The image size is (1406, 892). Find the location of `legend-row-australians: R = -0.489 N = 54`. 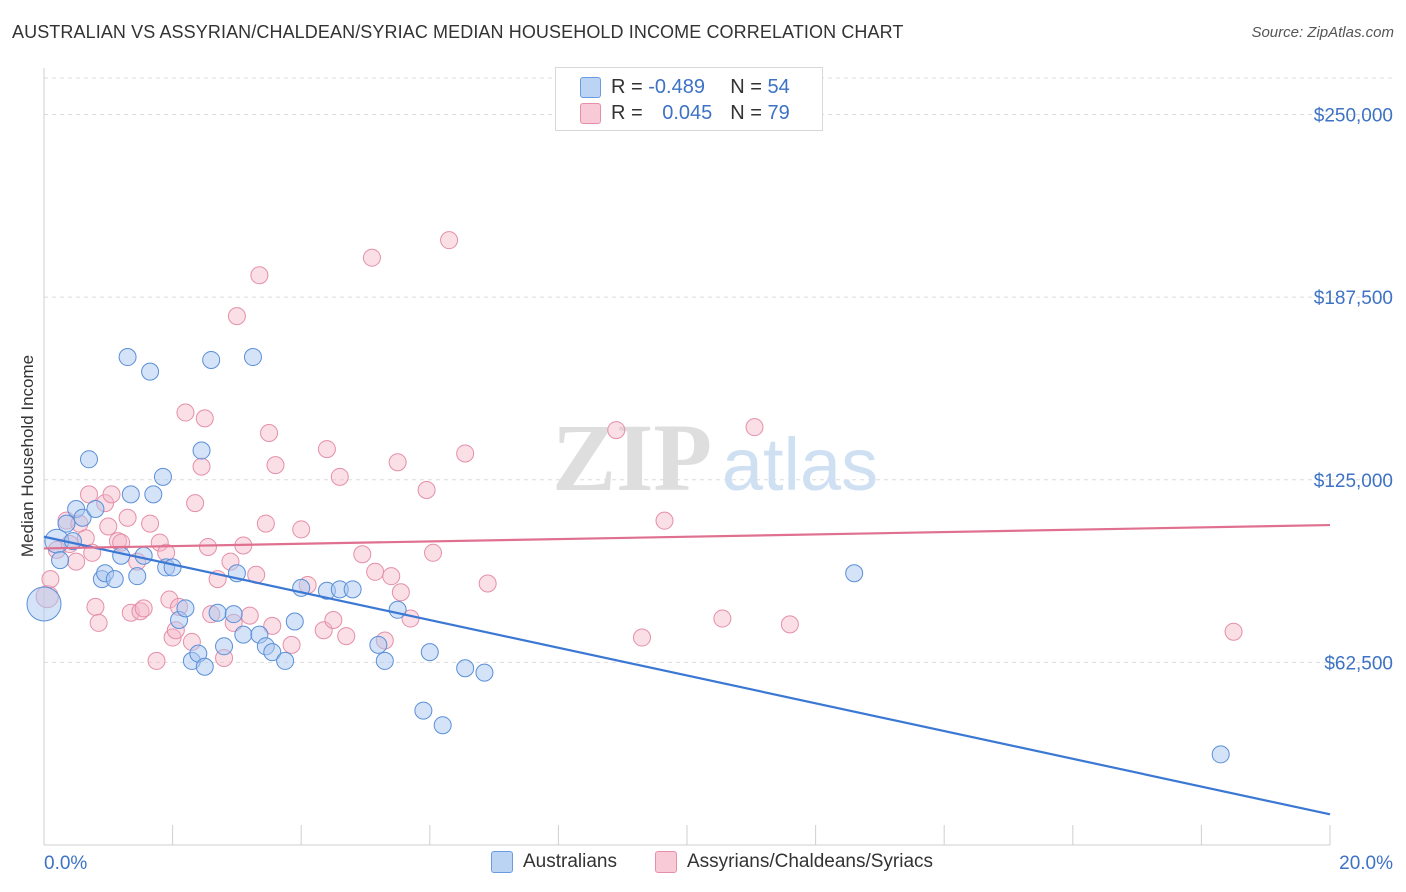

legend-row-australians: R = -0.489 N = 54 is located at coordinates (685, 88).